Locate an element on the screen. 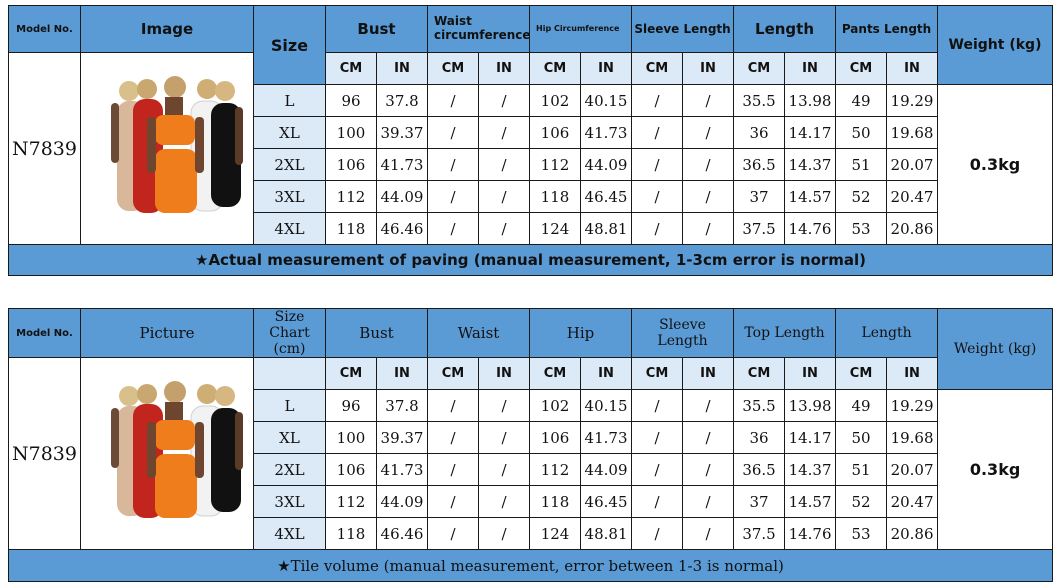  value-cell: 112 is located at coordinates (555, 470).